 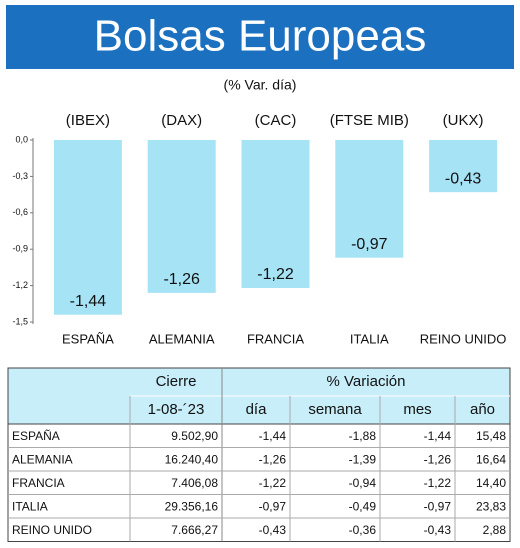 What do you see at coordinates (463, 338) in the screenshot?
I see `x-tick-label: REINO UNIDO` at bounding box center [463, 338].